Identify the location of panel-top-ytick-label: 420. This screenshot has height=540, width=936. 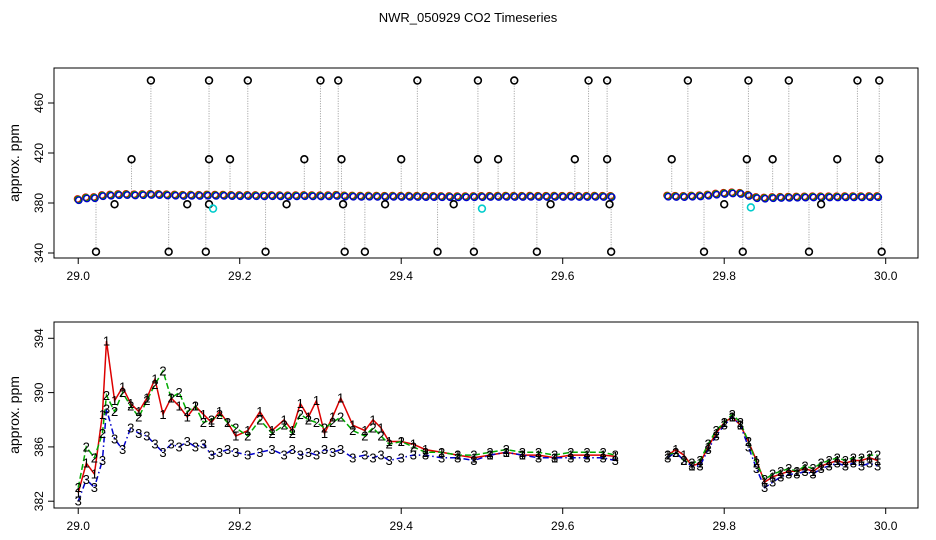
(39, 153).